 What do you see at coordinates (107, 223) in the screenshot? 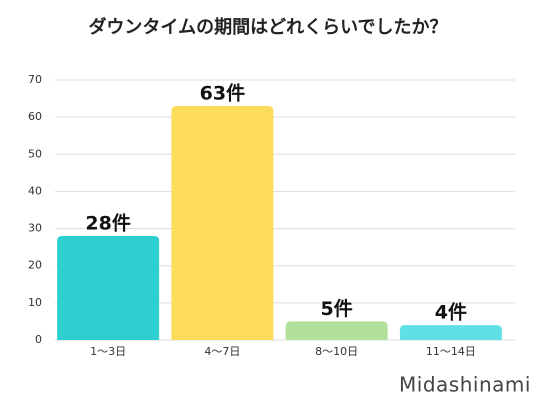
I see `value-label: 28件` at bounding box center [107, 223].